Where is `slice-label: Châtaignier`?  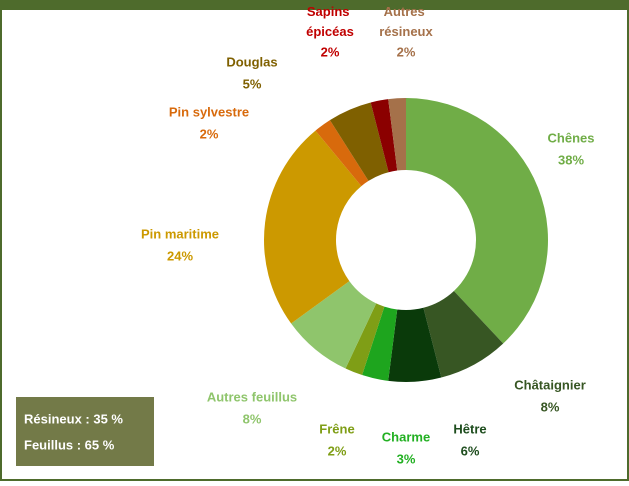
slice-label: Châtaignier is located at coordinates (550, 384).